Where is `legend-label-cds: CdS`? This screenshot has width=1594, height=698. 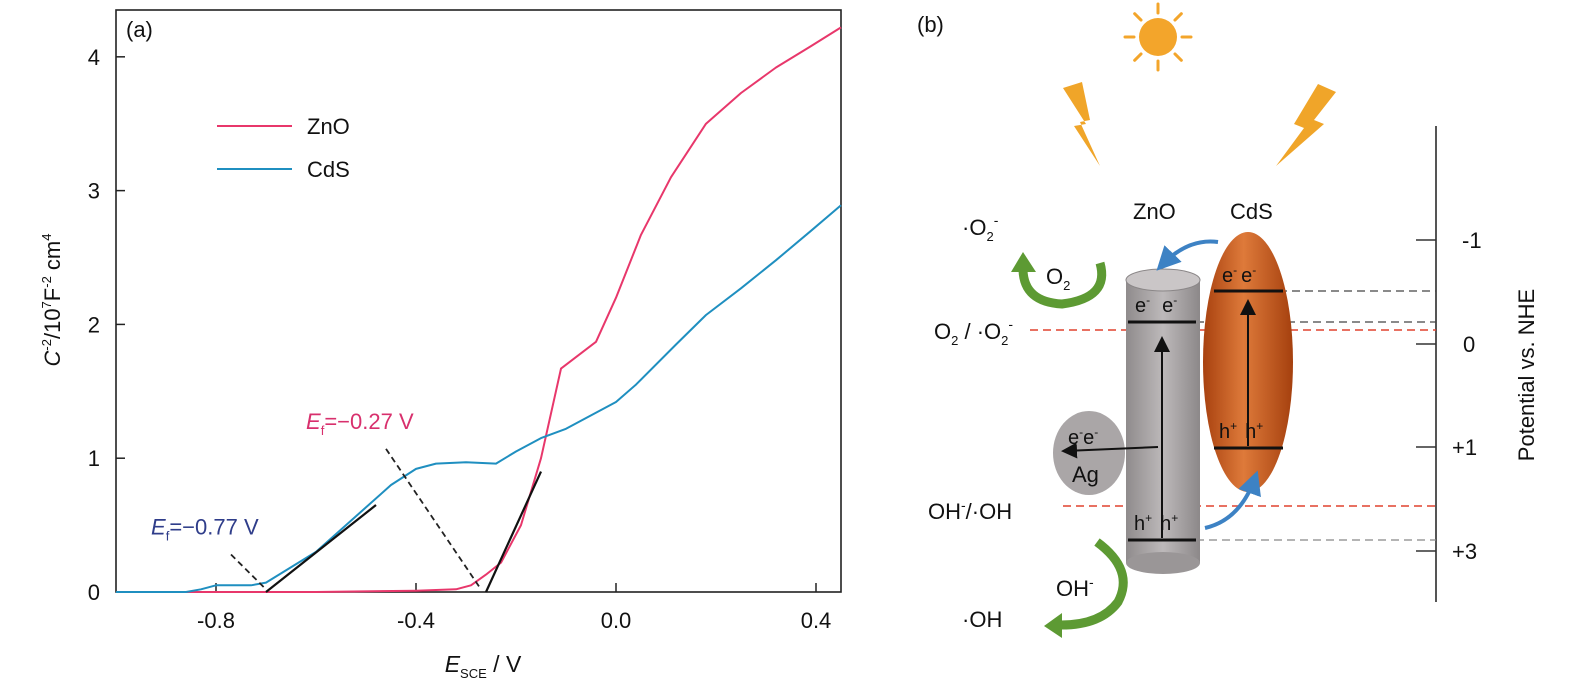
legend-label-cds: CdS is located at coordinates (328, 169).